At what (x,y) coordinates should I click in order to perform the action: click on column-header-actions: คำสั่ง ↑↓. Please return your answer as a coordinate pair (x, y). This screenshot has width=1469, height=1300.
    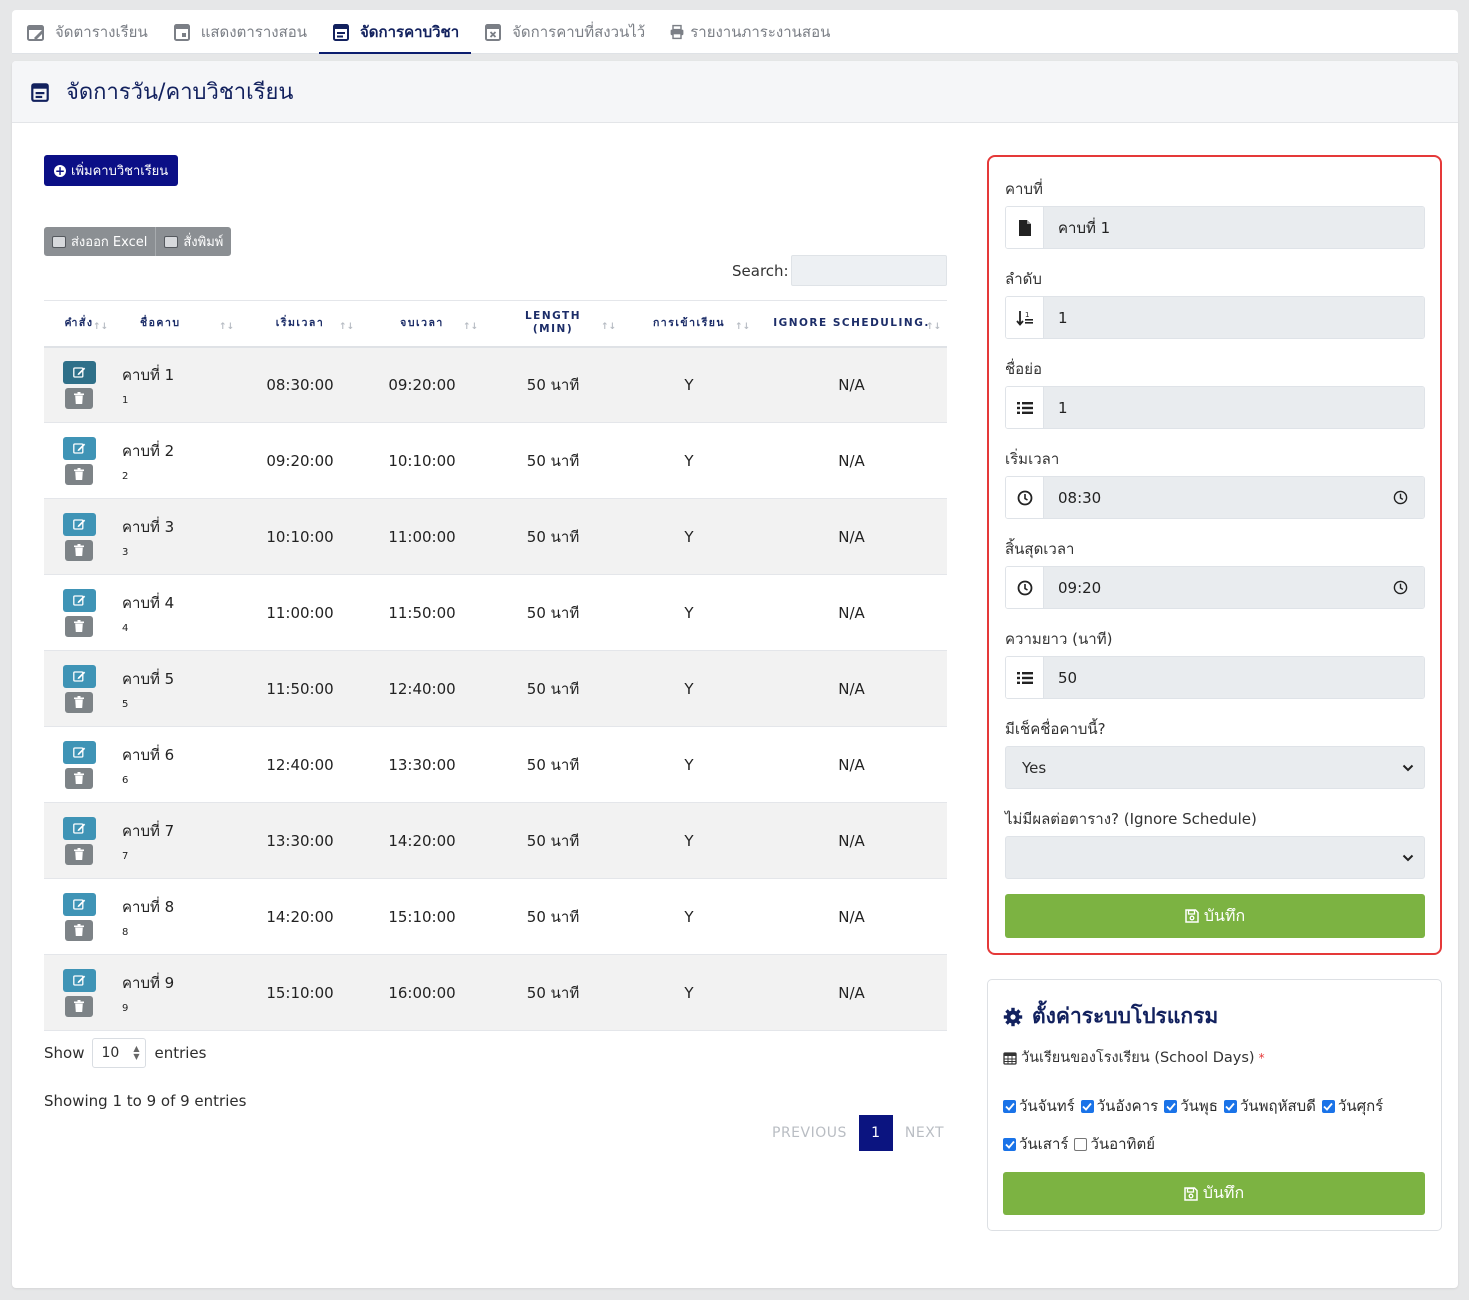
    Looking at the image, I should click on (79, 324).